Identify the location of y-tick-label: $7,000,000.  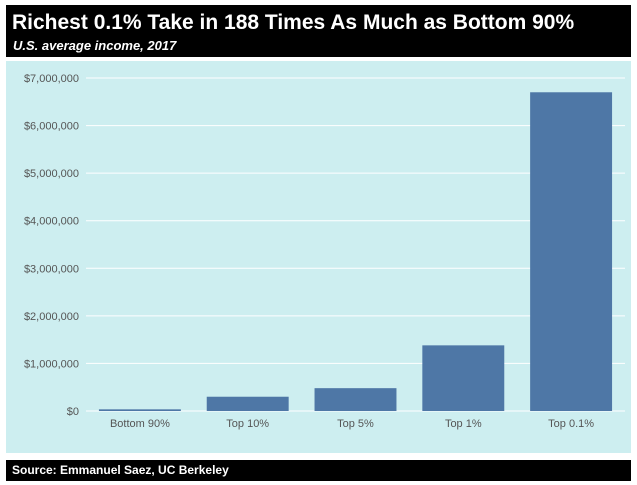
(51, 79).